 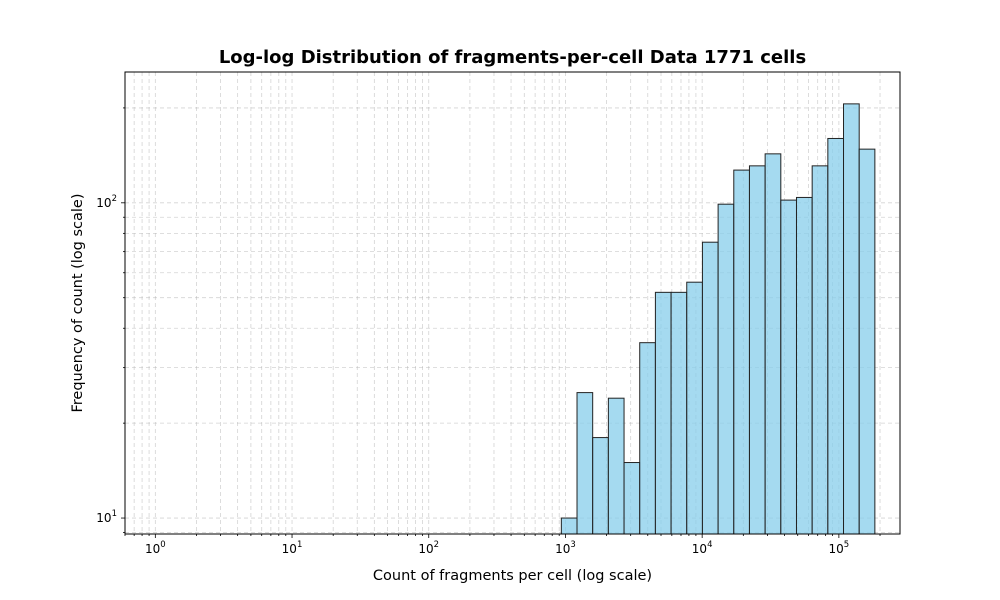 I want to click on x-tick-label: 10⁵, so click(x=839, y=548).